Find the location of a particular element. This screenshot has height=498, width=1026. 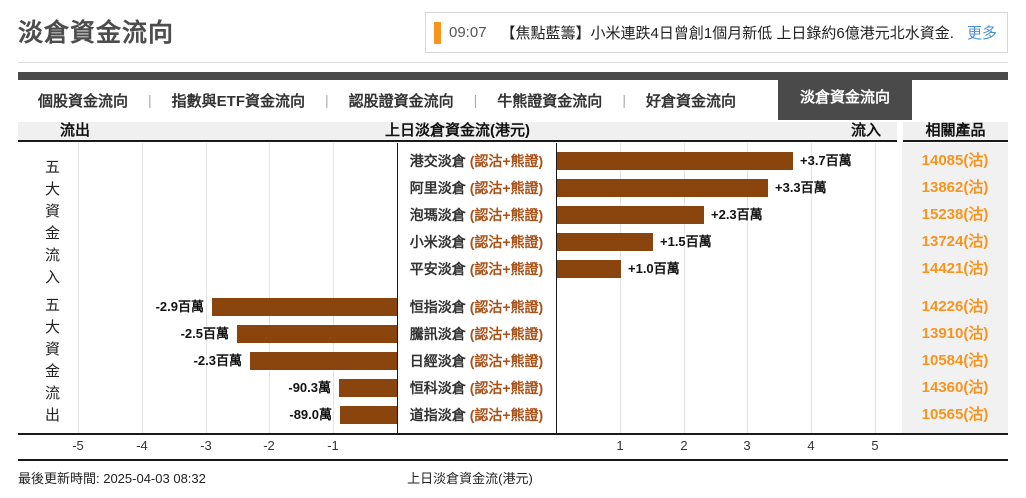

bar-row-label: 恒指淡倉 (認沽+熊證) is located at coordinates (476, 307).